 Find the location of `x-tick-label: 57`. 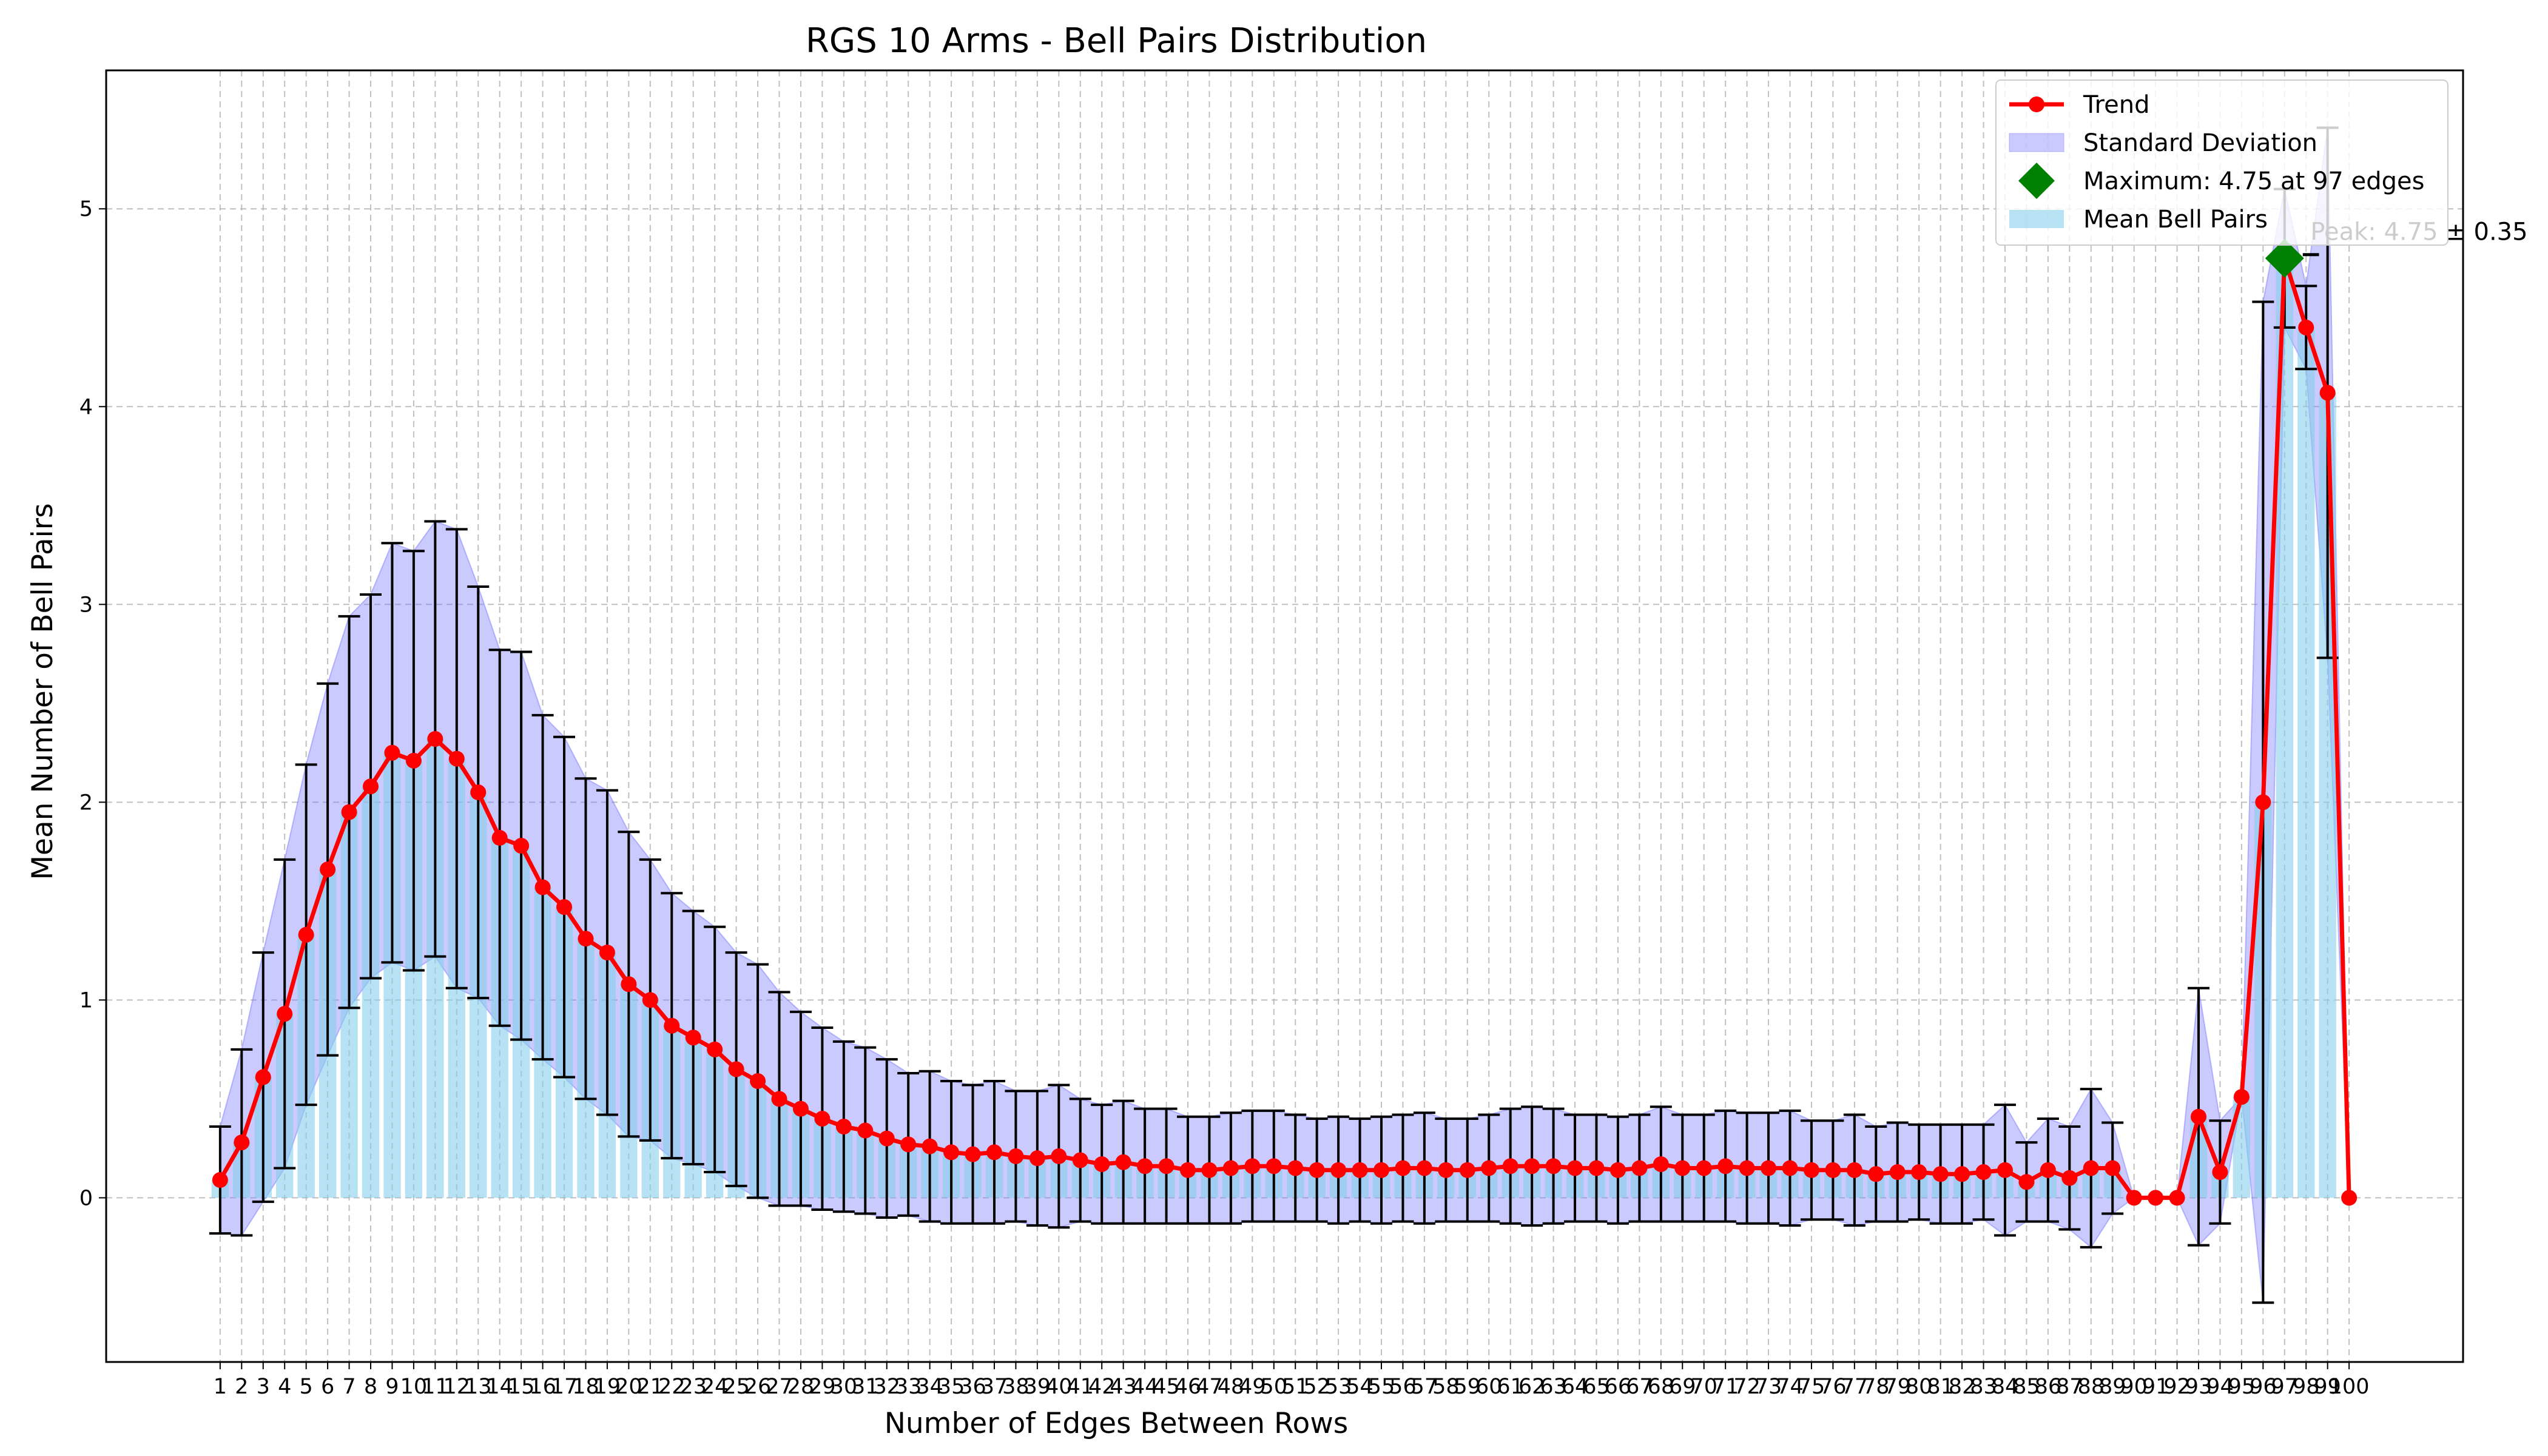

x-tick-label: 57 is located at coordinates (1424, 1387).